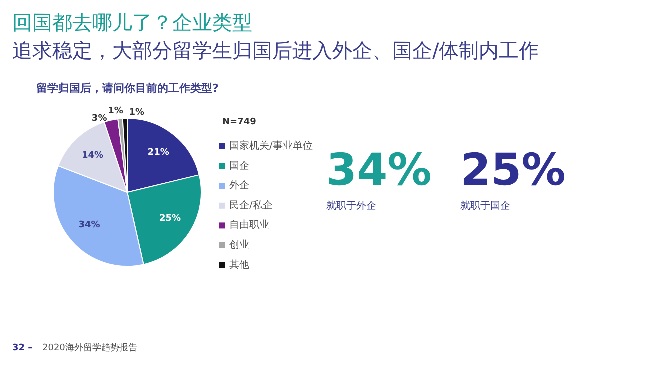 The width and height of the screenshot is (647, 375). I want to click on text: 就职于外企, so click(351, 206).